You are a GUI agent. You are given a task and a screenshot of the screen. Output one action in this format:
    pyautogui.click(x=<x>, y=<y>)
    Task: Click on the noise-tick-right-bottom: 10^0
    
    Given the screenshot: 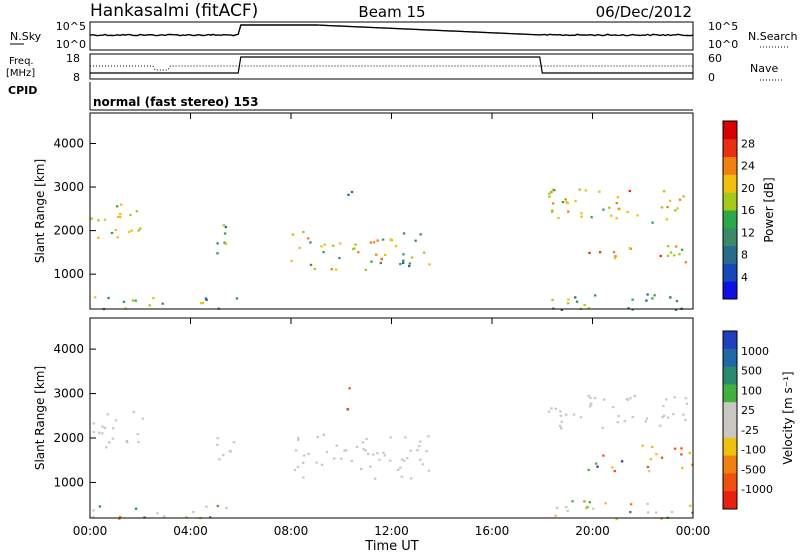 What is the action you would take?
    pyautogui.click(x=723, y=44)
    